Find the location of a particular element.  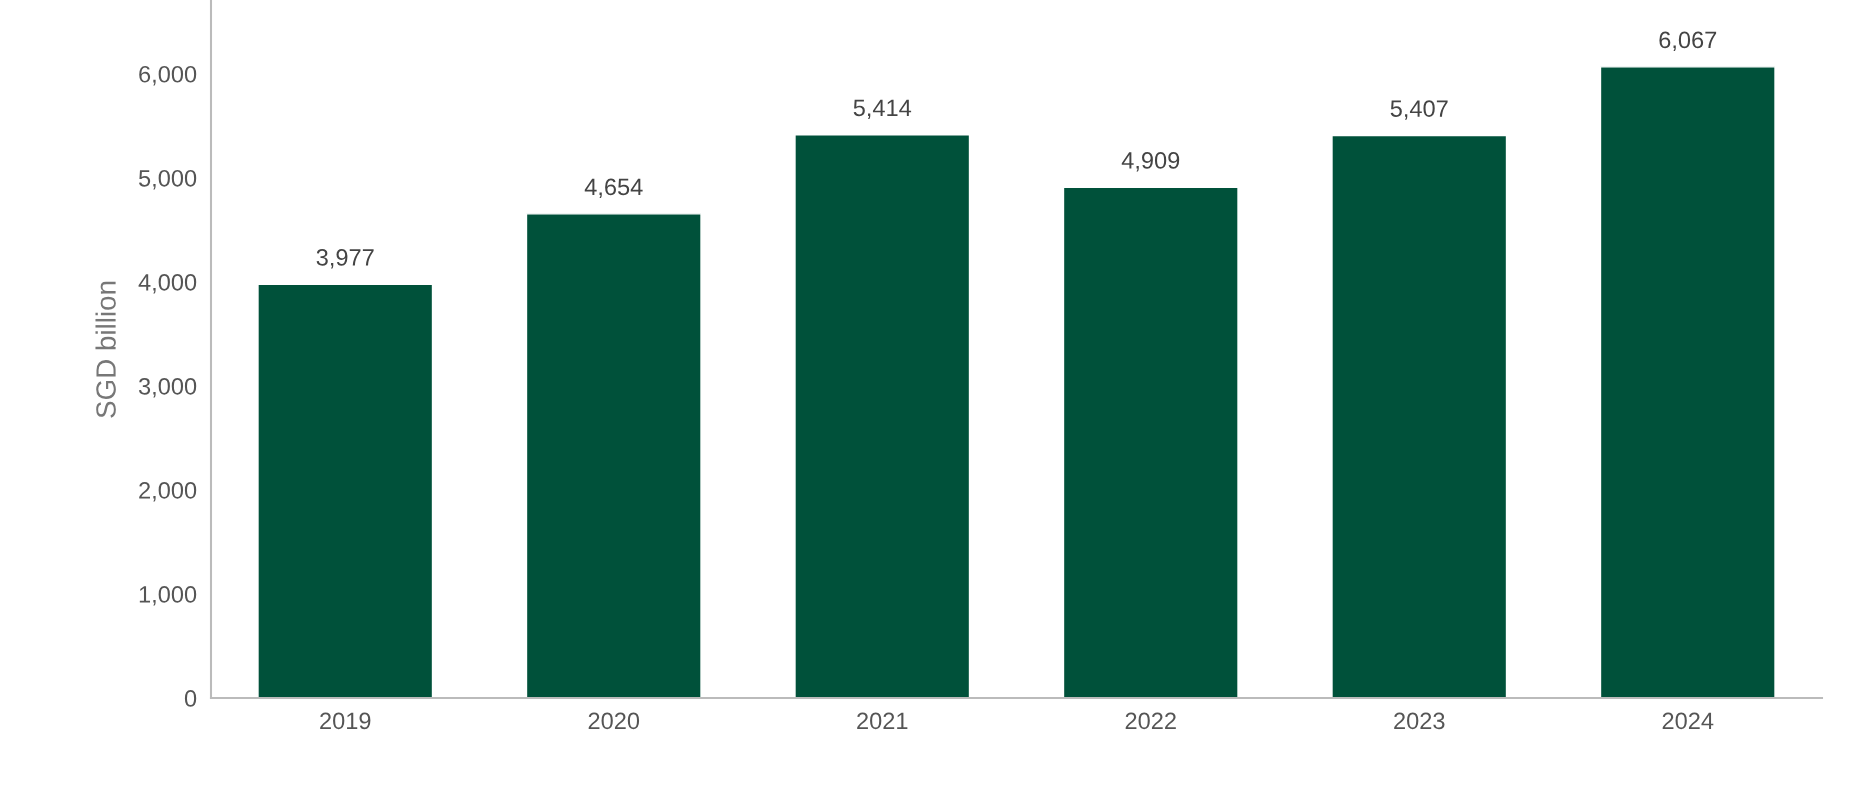

x-tick-label: 2021 is located at coordinates (882, 721).